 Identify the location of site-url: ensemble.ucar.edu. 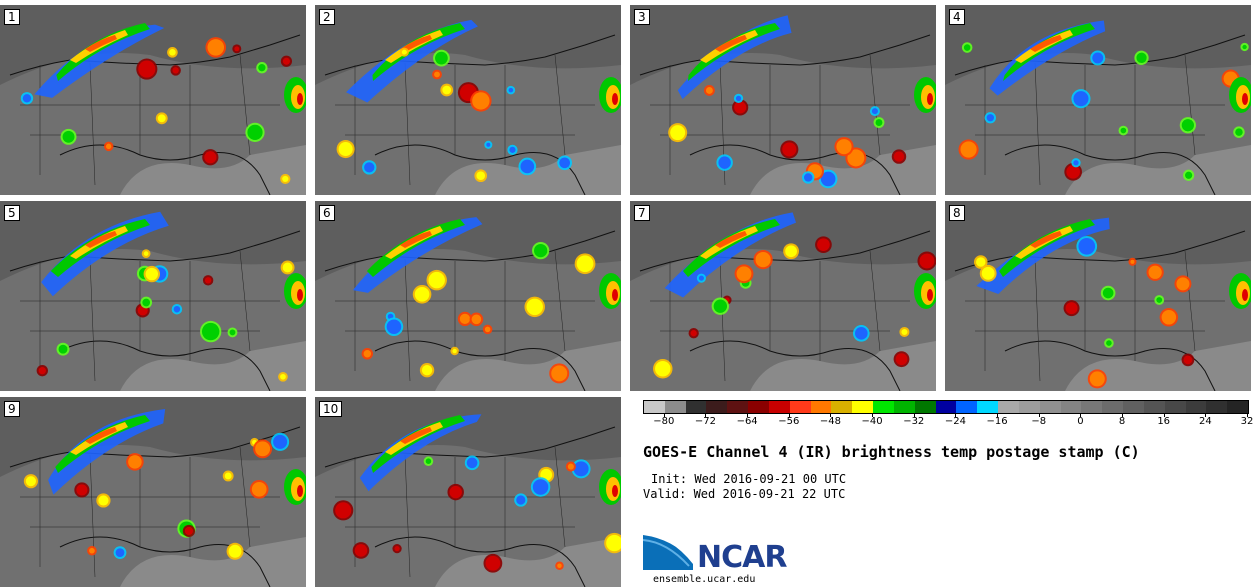
(704, 579).